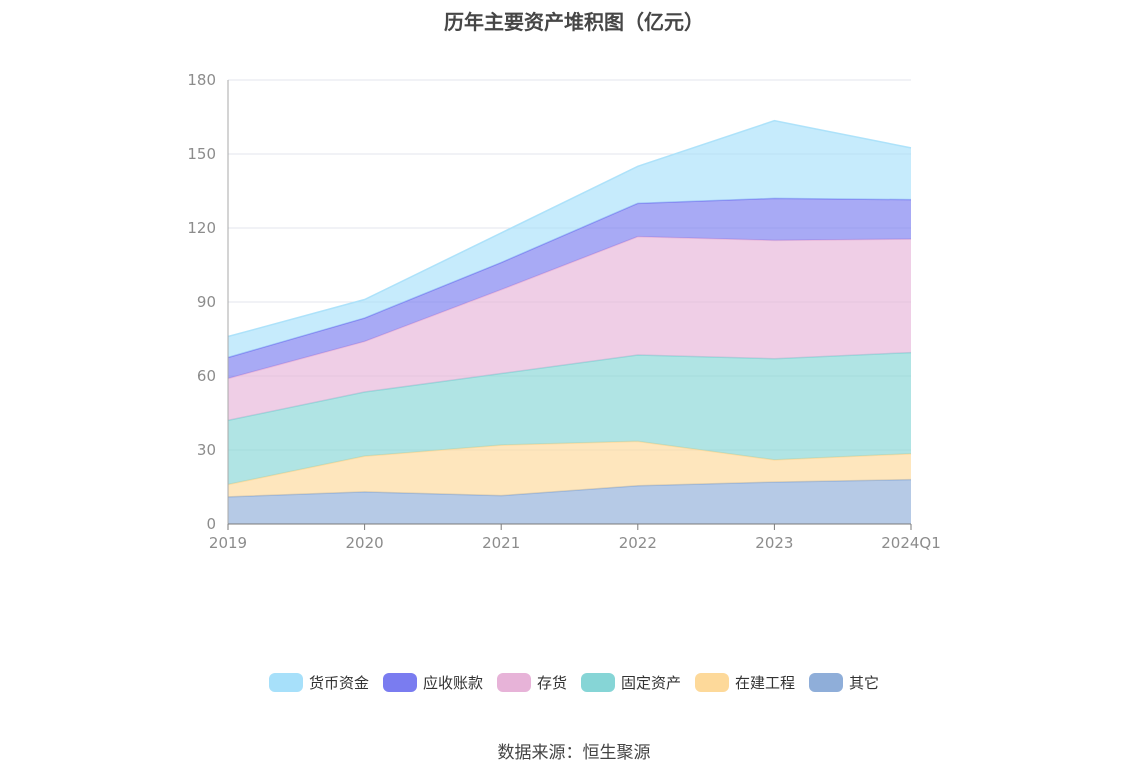  Describe the element at coordinates (206, 450) in the screenshot. I see `y-tick-label: 30` at that location.